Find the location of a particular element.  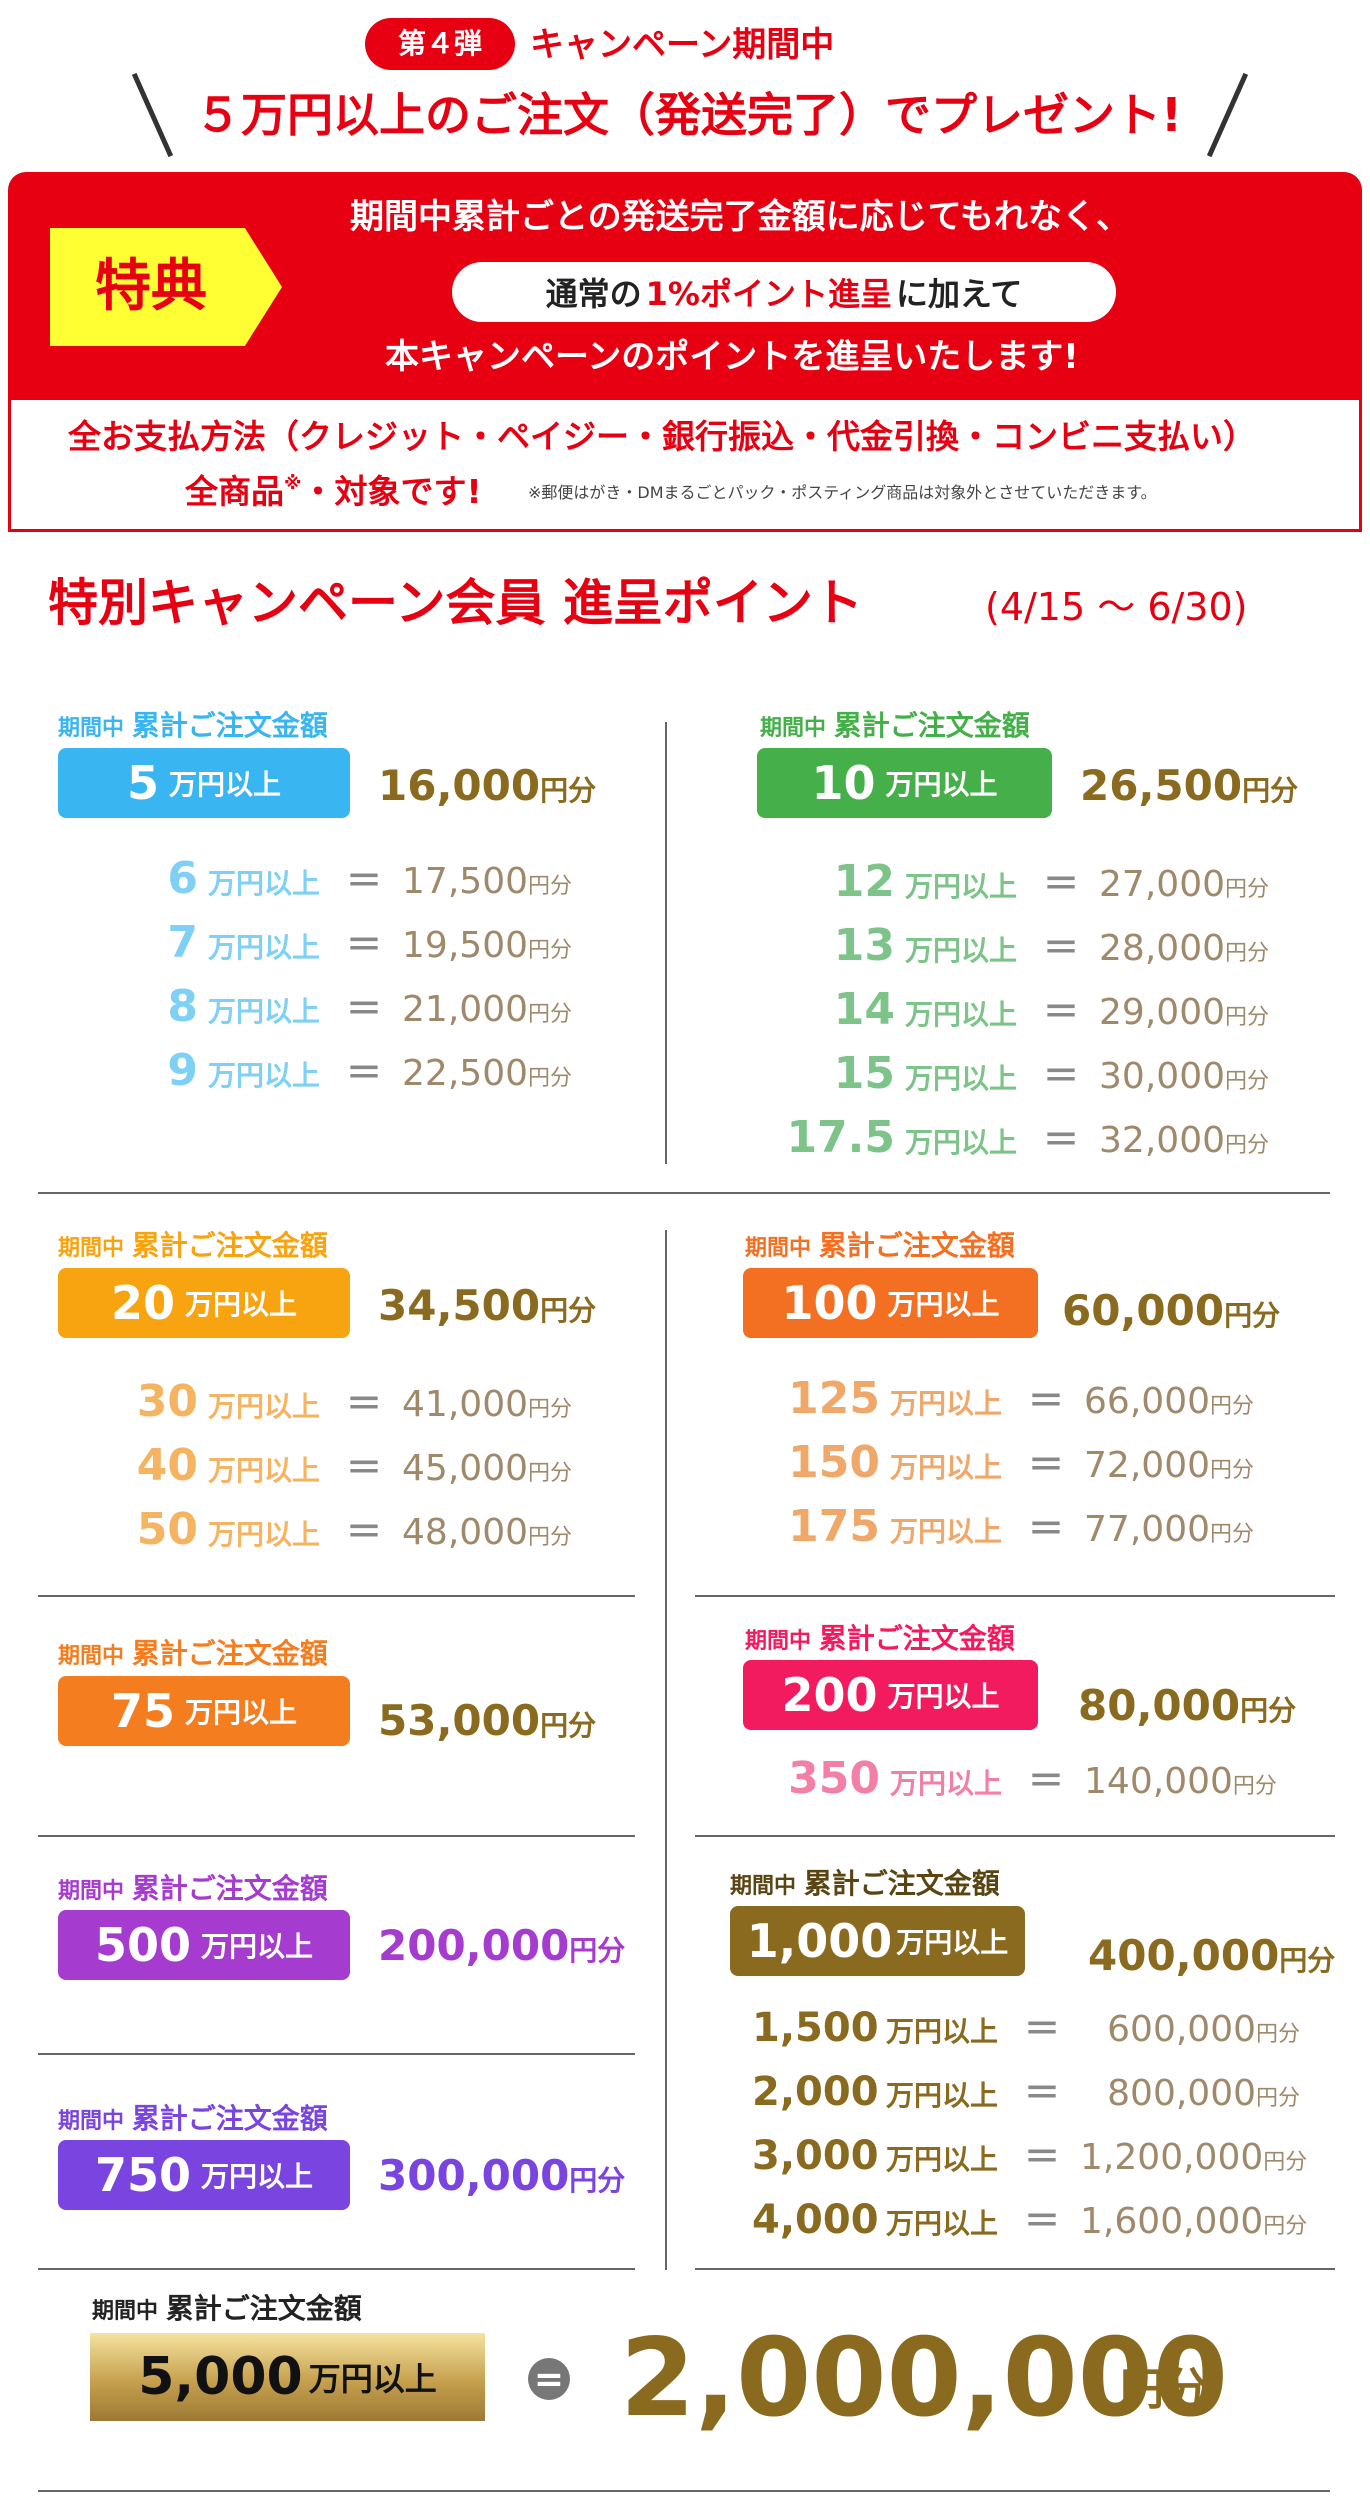

tier5-row: 8 万円以上＝ 21,000円分 is located at coordinates (370, 1006).